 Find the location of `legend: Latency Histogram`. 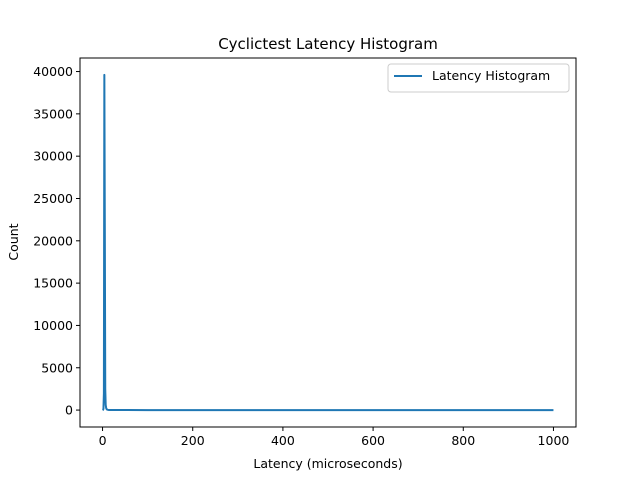

legend: Latency Histogram is located at coordinates (478, 78).